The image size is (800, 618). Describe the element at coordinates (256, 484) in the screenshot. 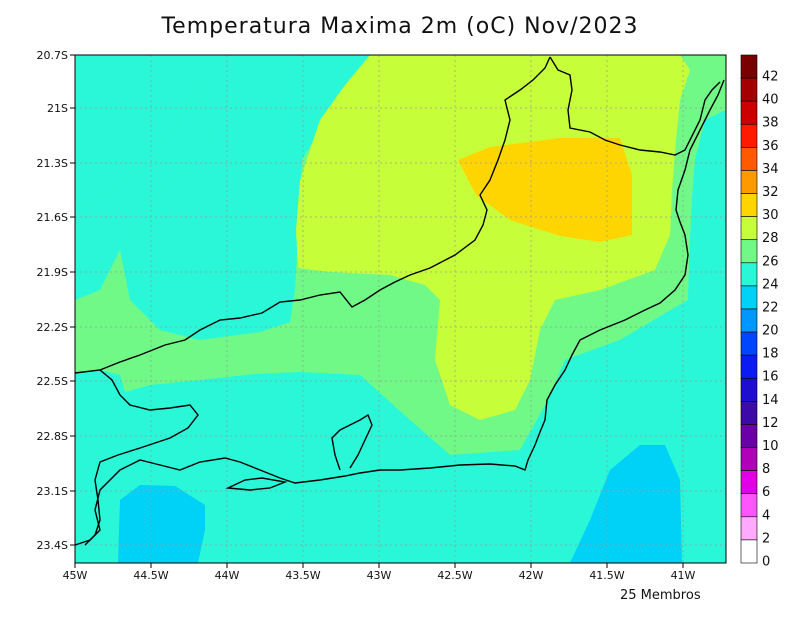

I see `island-ilha-grande` at that location.